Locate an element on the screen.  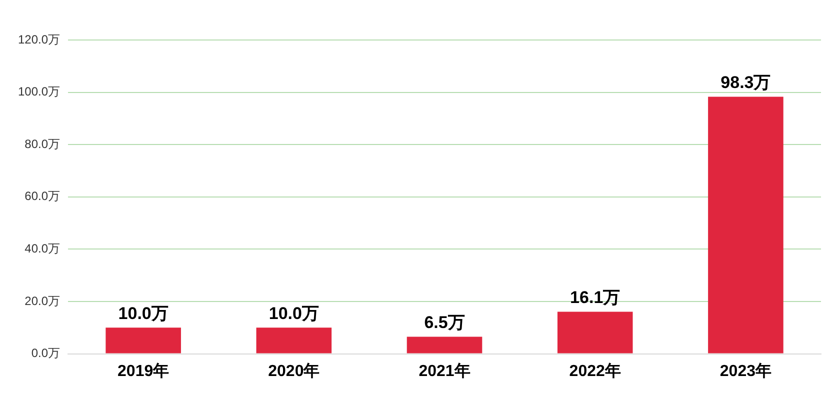
x-tick-label: 2022年 is located at coordinates (595, 371).